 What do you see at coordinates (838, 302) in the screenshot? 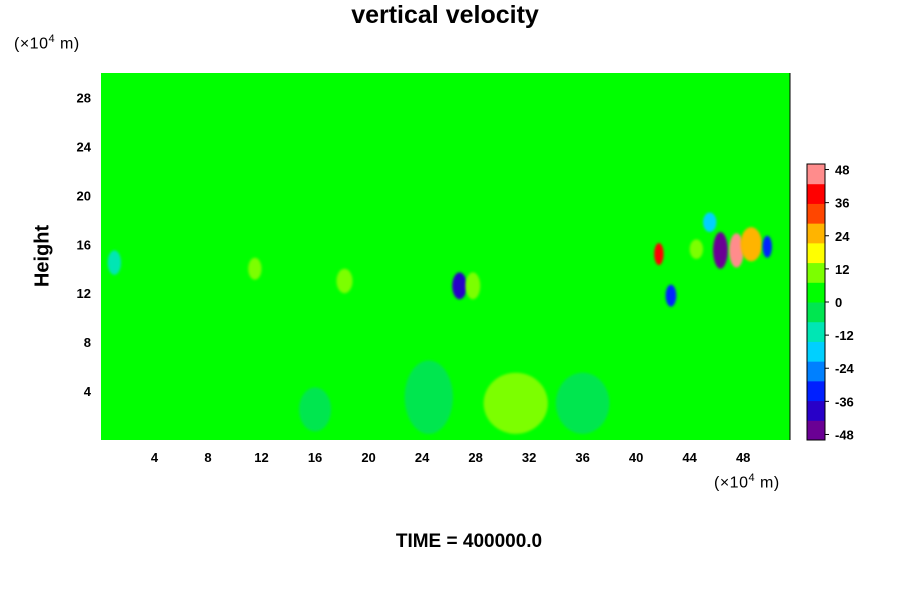
I see `colorbar-tick-label: 0` at bounding box center [838, 302].